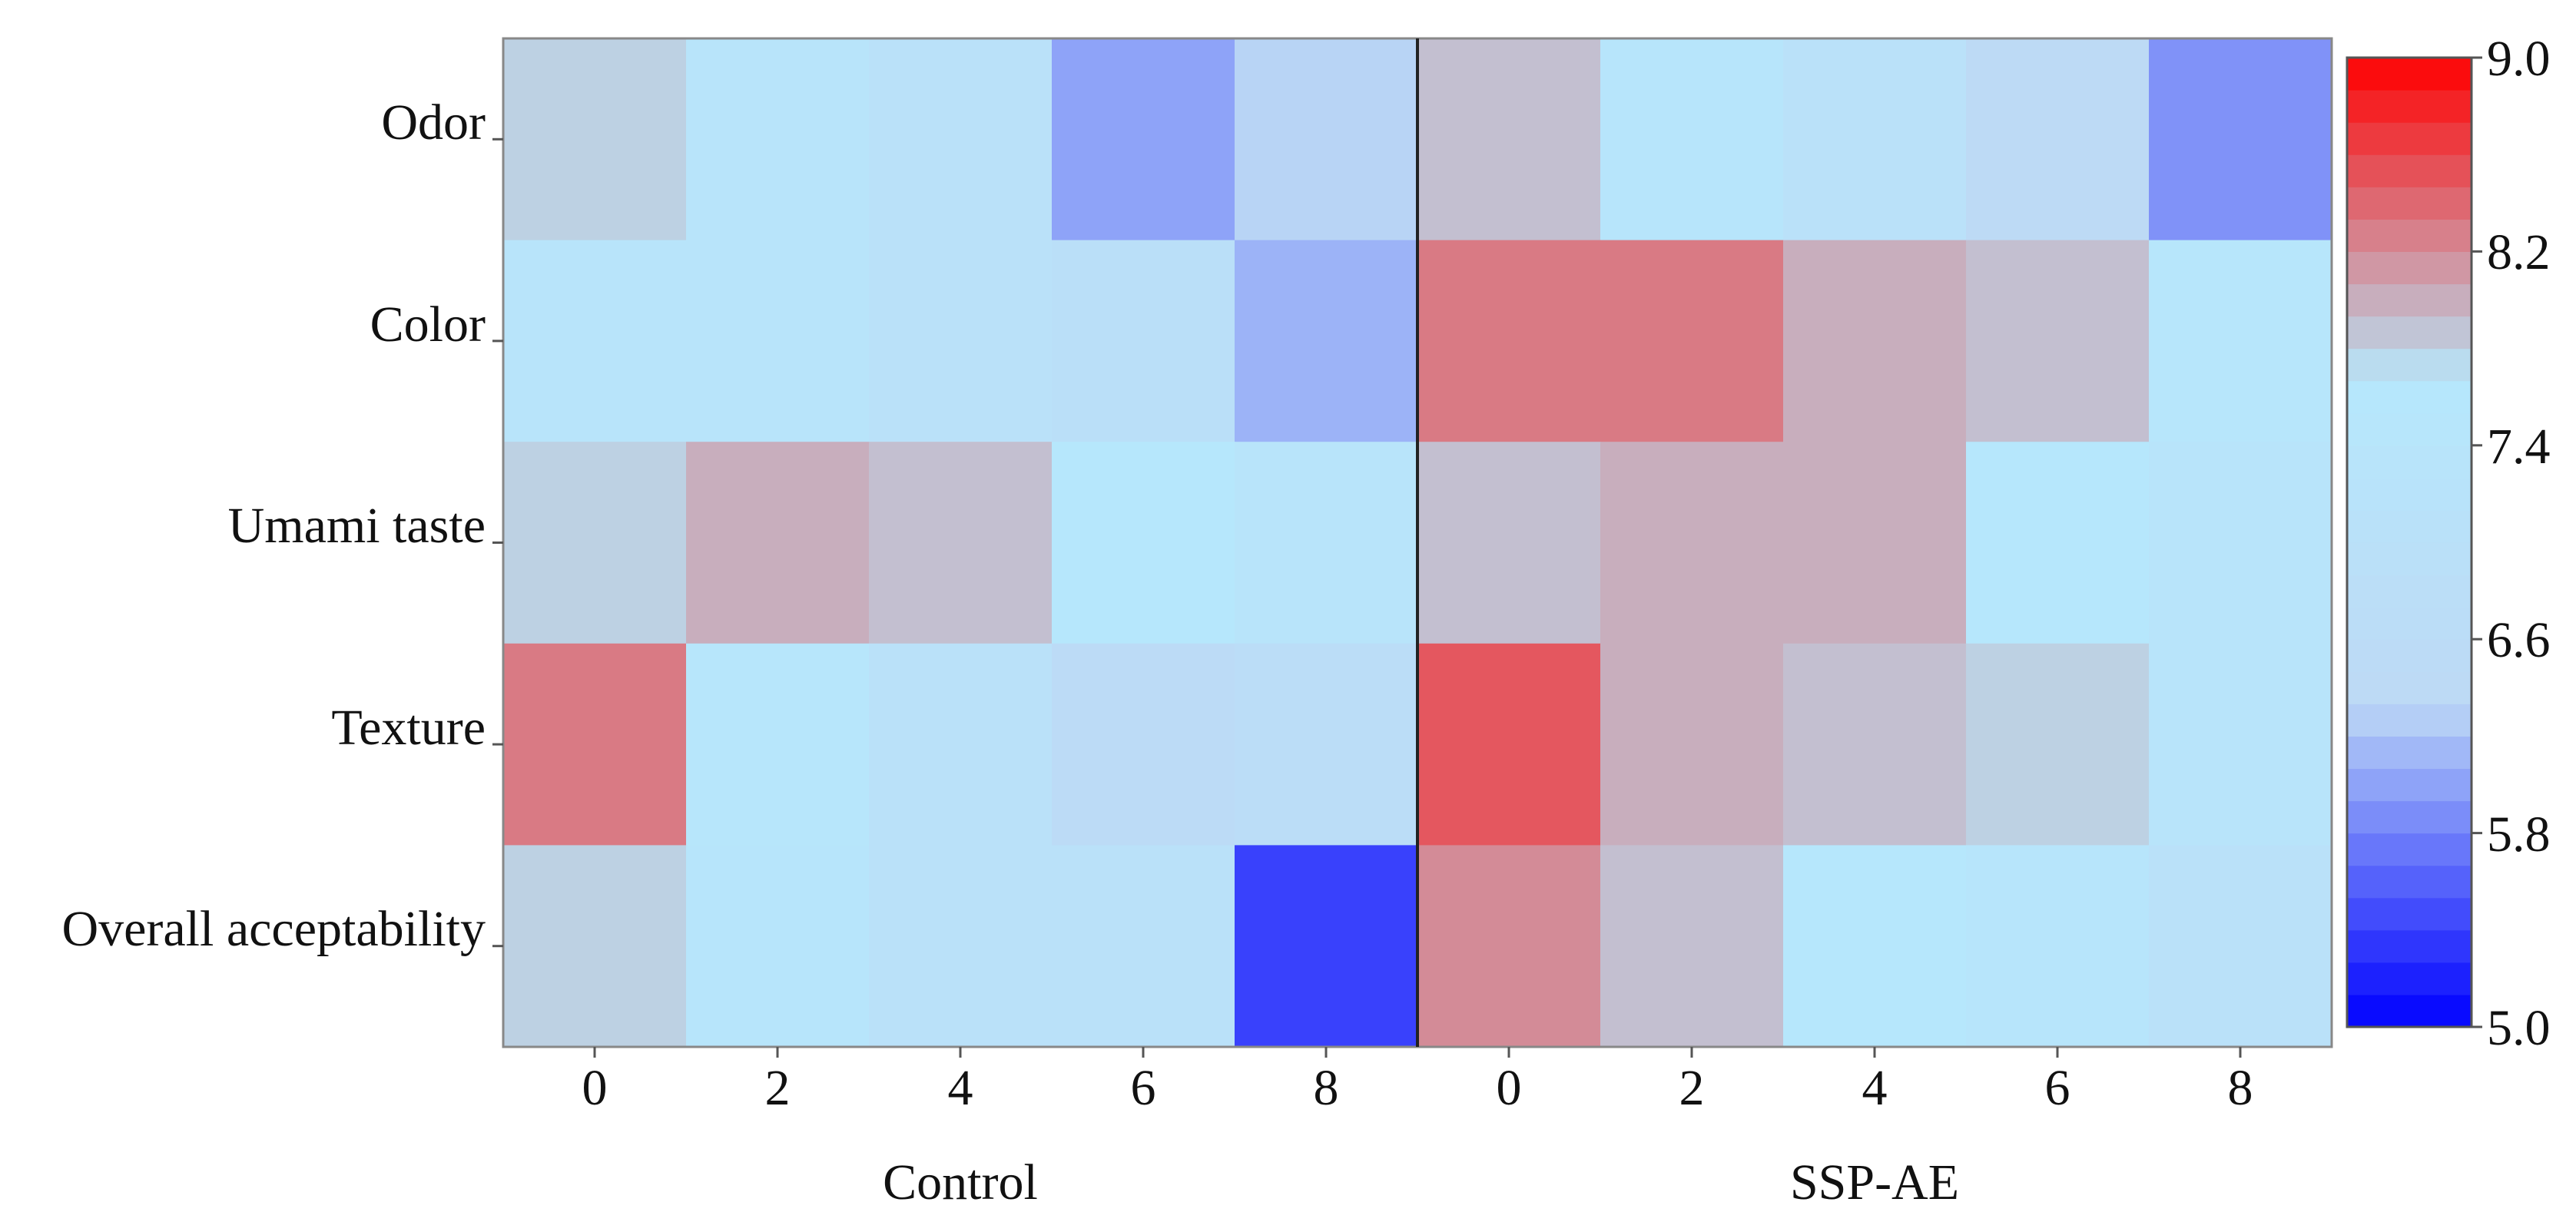  Describe the element at coordinates (428, 324) in the screenshot. I see `row-label: Color` at that location.